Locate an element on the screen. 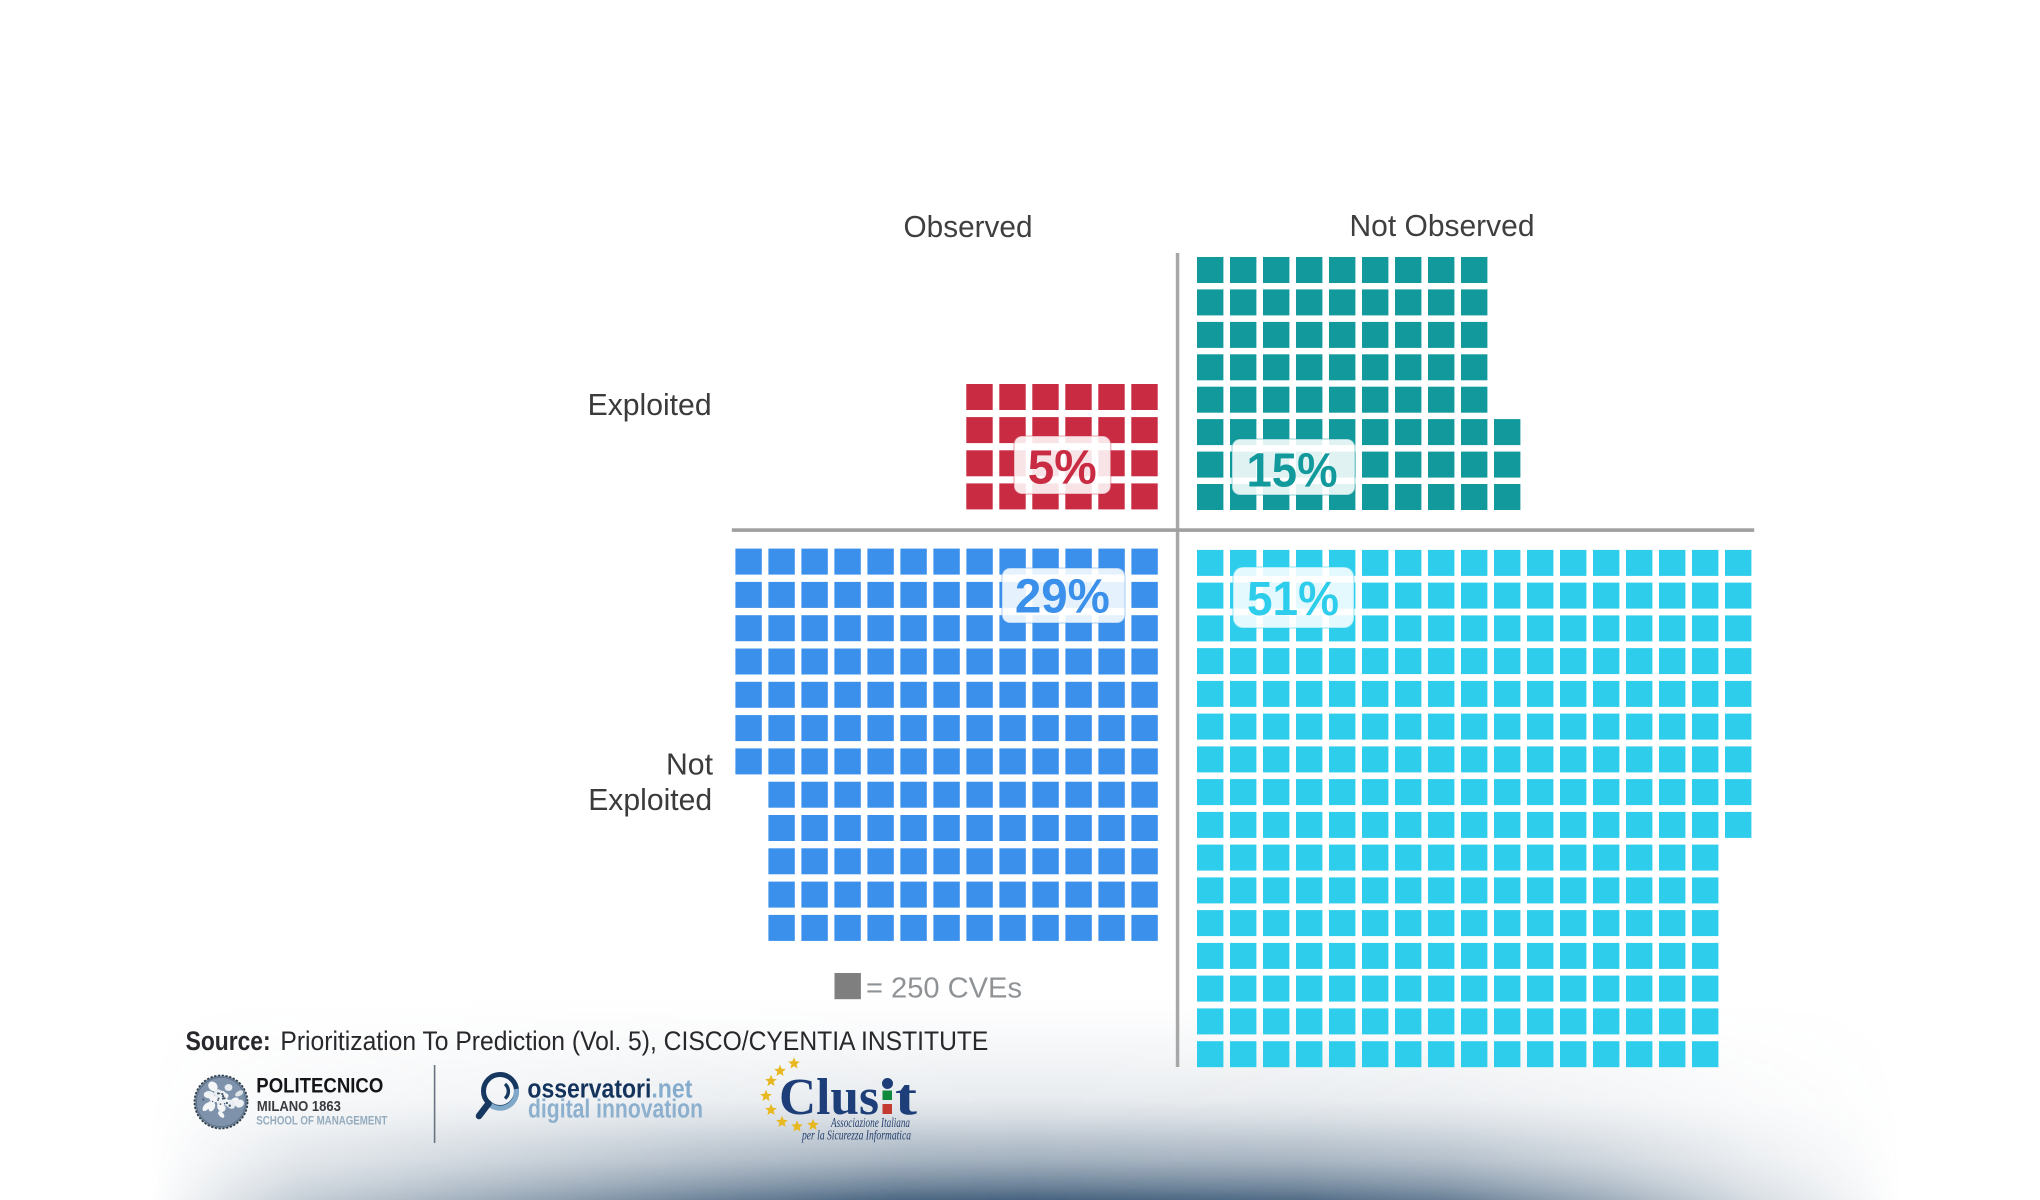 This screenshot has height=1200, width=2040. svg-text: osservatori.net is located at coordinates (609, 1090).